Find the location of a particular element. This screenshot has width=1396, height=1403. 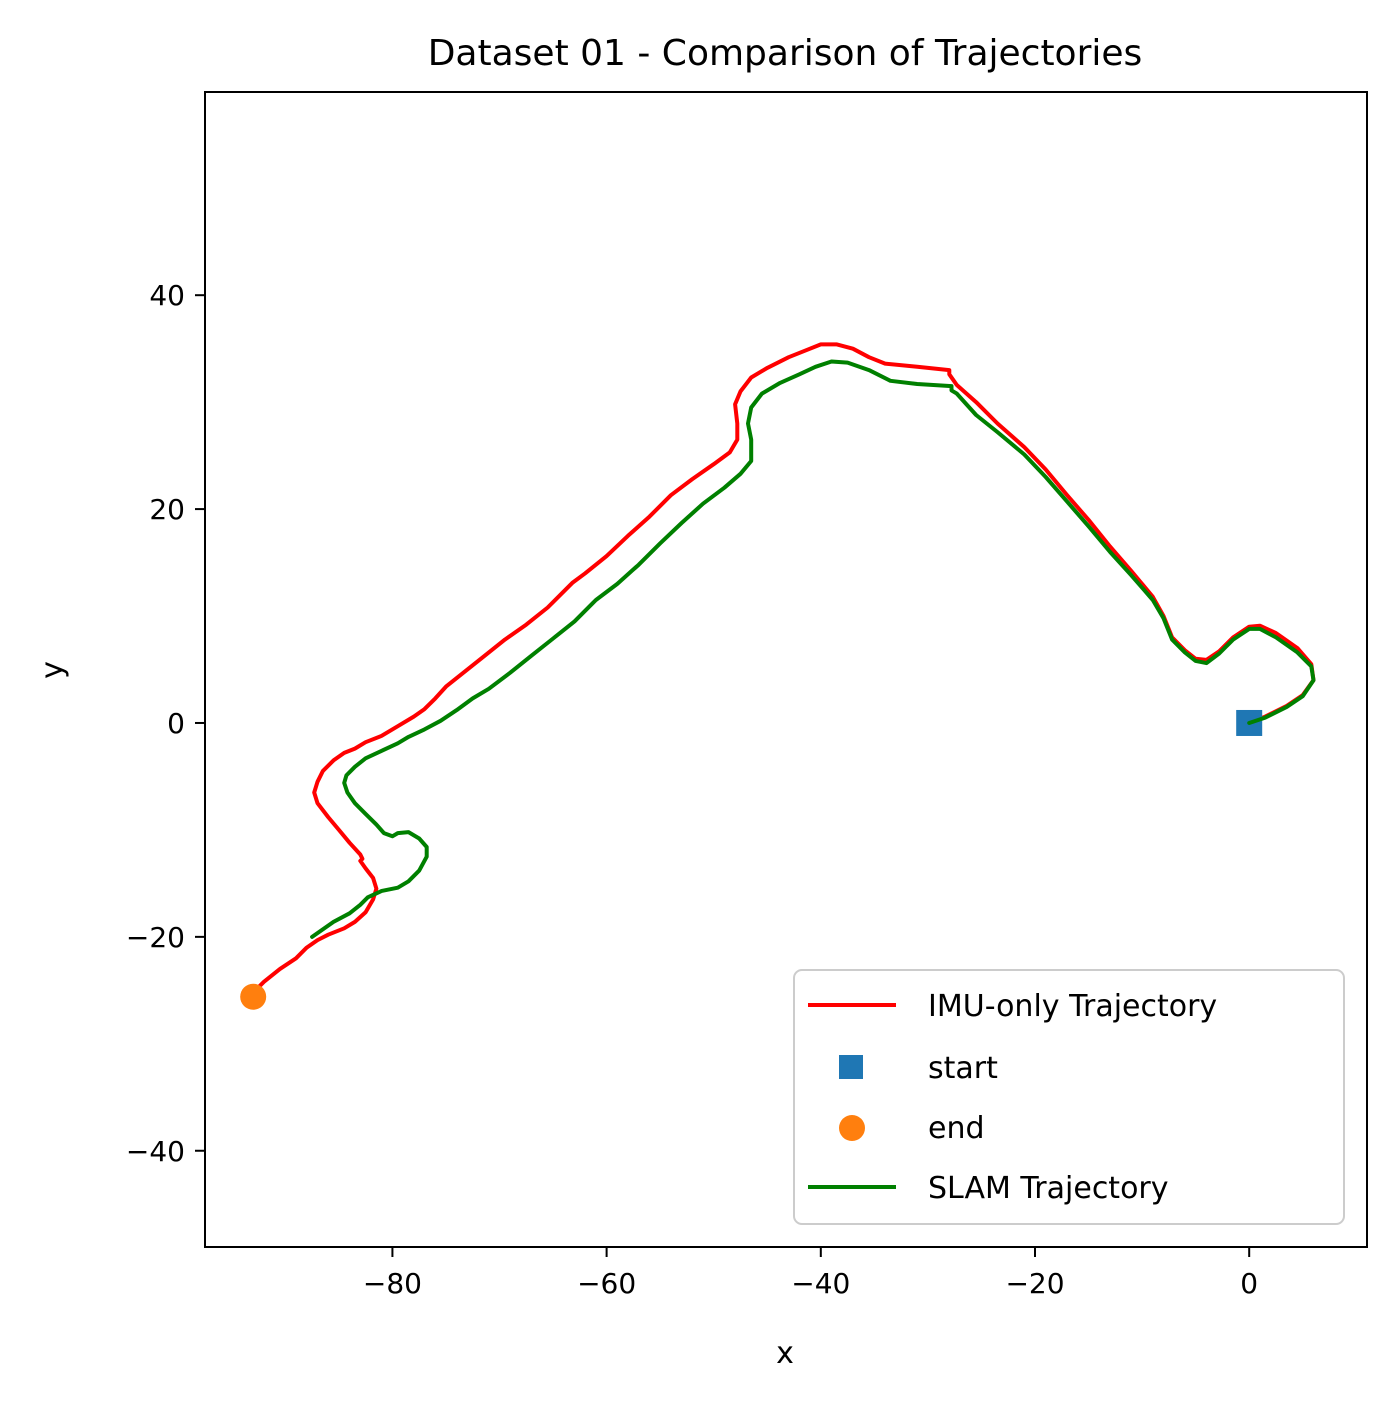

legend-slam-label: SLAM Trajectory is located at coordinates (1048, 1188).